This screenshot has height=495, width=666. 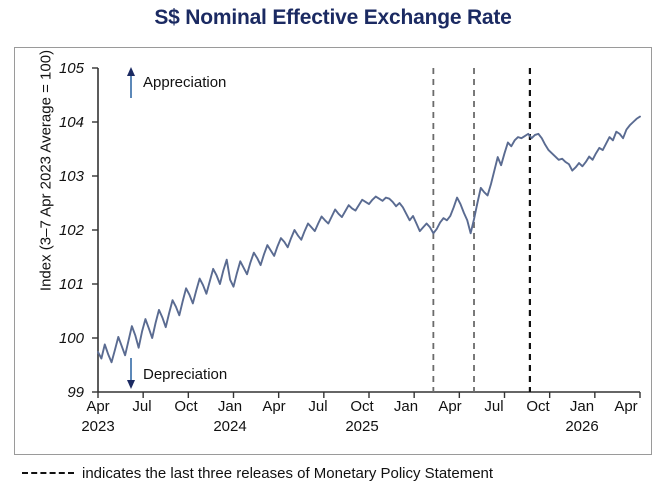 I want to click on x-year-2025: 2025, so click(x=362, y=426).